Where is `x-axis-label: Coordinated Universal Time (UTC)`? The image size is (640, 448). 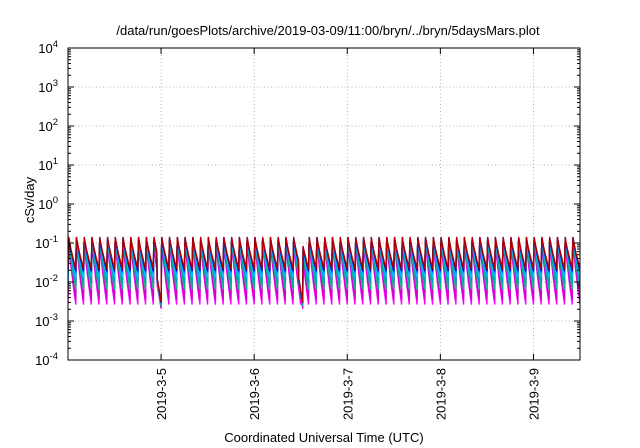
x-axis-label: Coordinated Universal Time (UTC) is located at coordinates (323, 437).